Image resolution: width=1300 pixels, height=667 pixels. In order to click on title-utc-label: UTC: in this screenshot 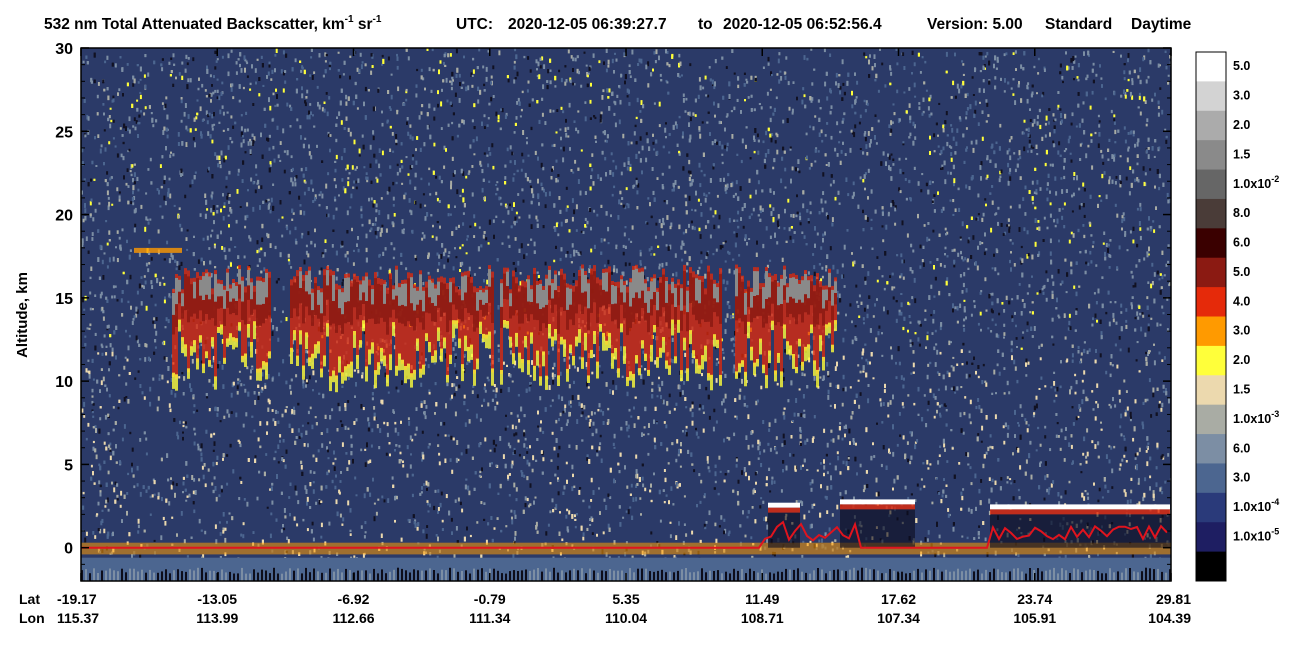, I will do `click(474, 24)`.